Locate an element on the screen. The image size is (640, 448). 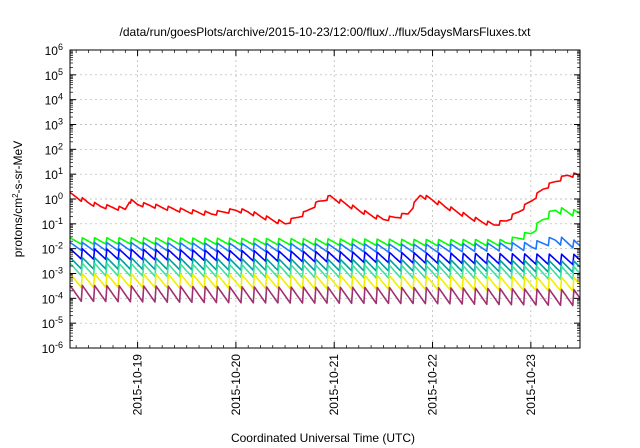
y-tick-label: 10⁻² is located at coordinates (52, 249).